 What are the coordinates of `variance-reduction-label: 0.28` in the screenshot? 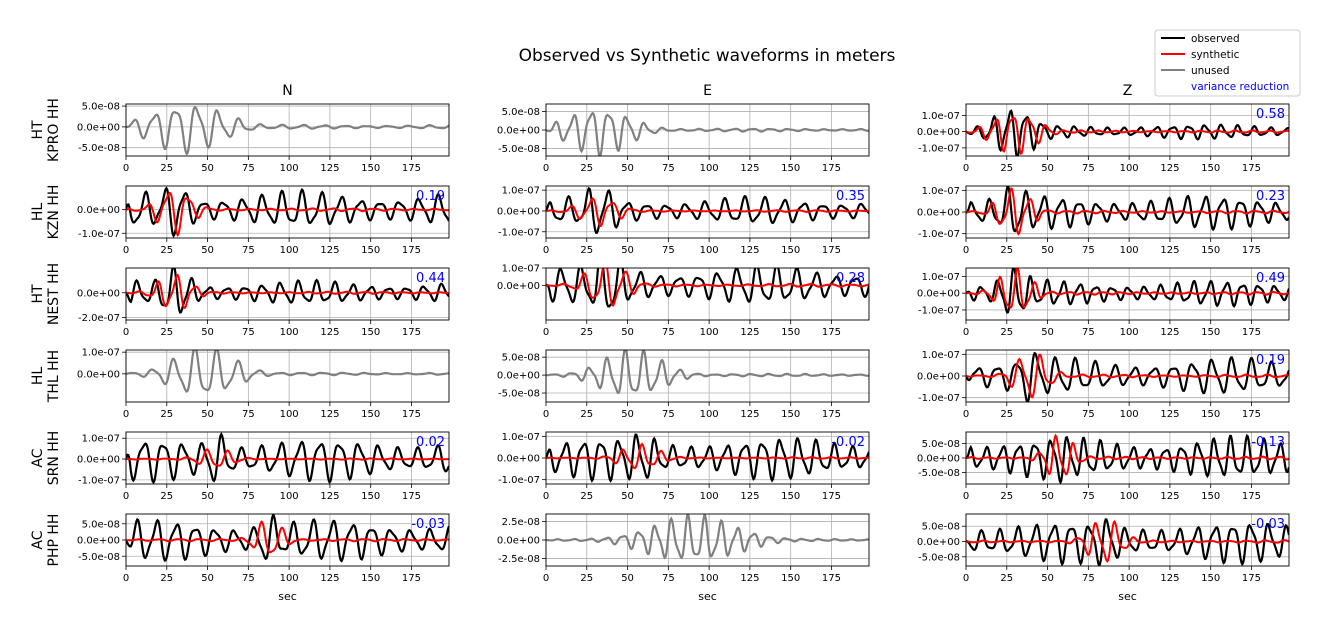 It's located at (850, 278).